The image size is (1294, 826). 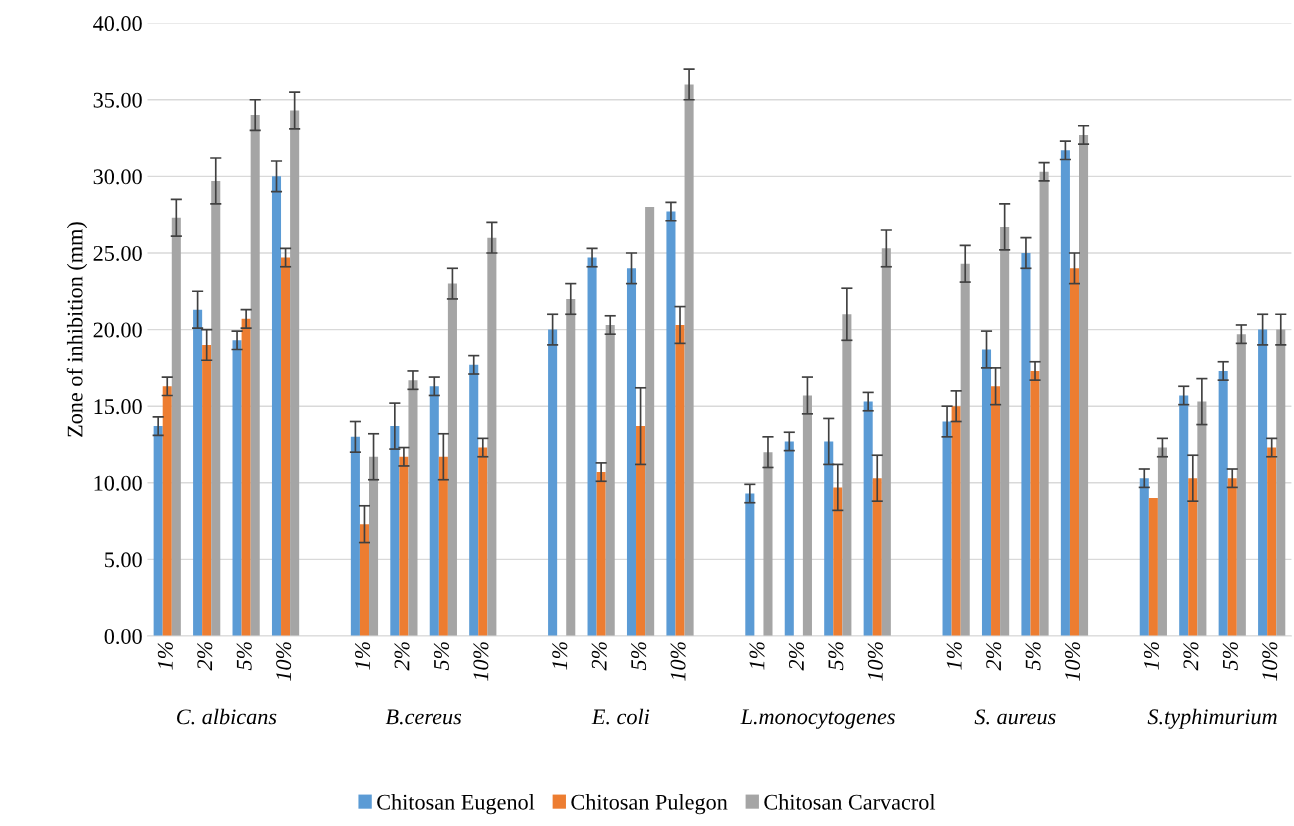 What do you see at coordinates (649, 804) in the screenshot?
I see `legend-label: Chitosan Pulegon` at bounding box center [649, 804].